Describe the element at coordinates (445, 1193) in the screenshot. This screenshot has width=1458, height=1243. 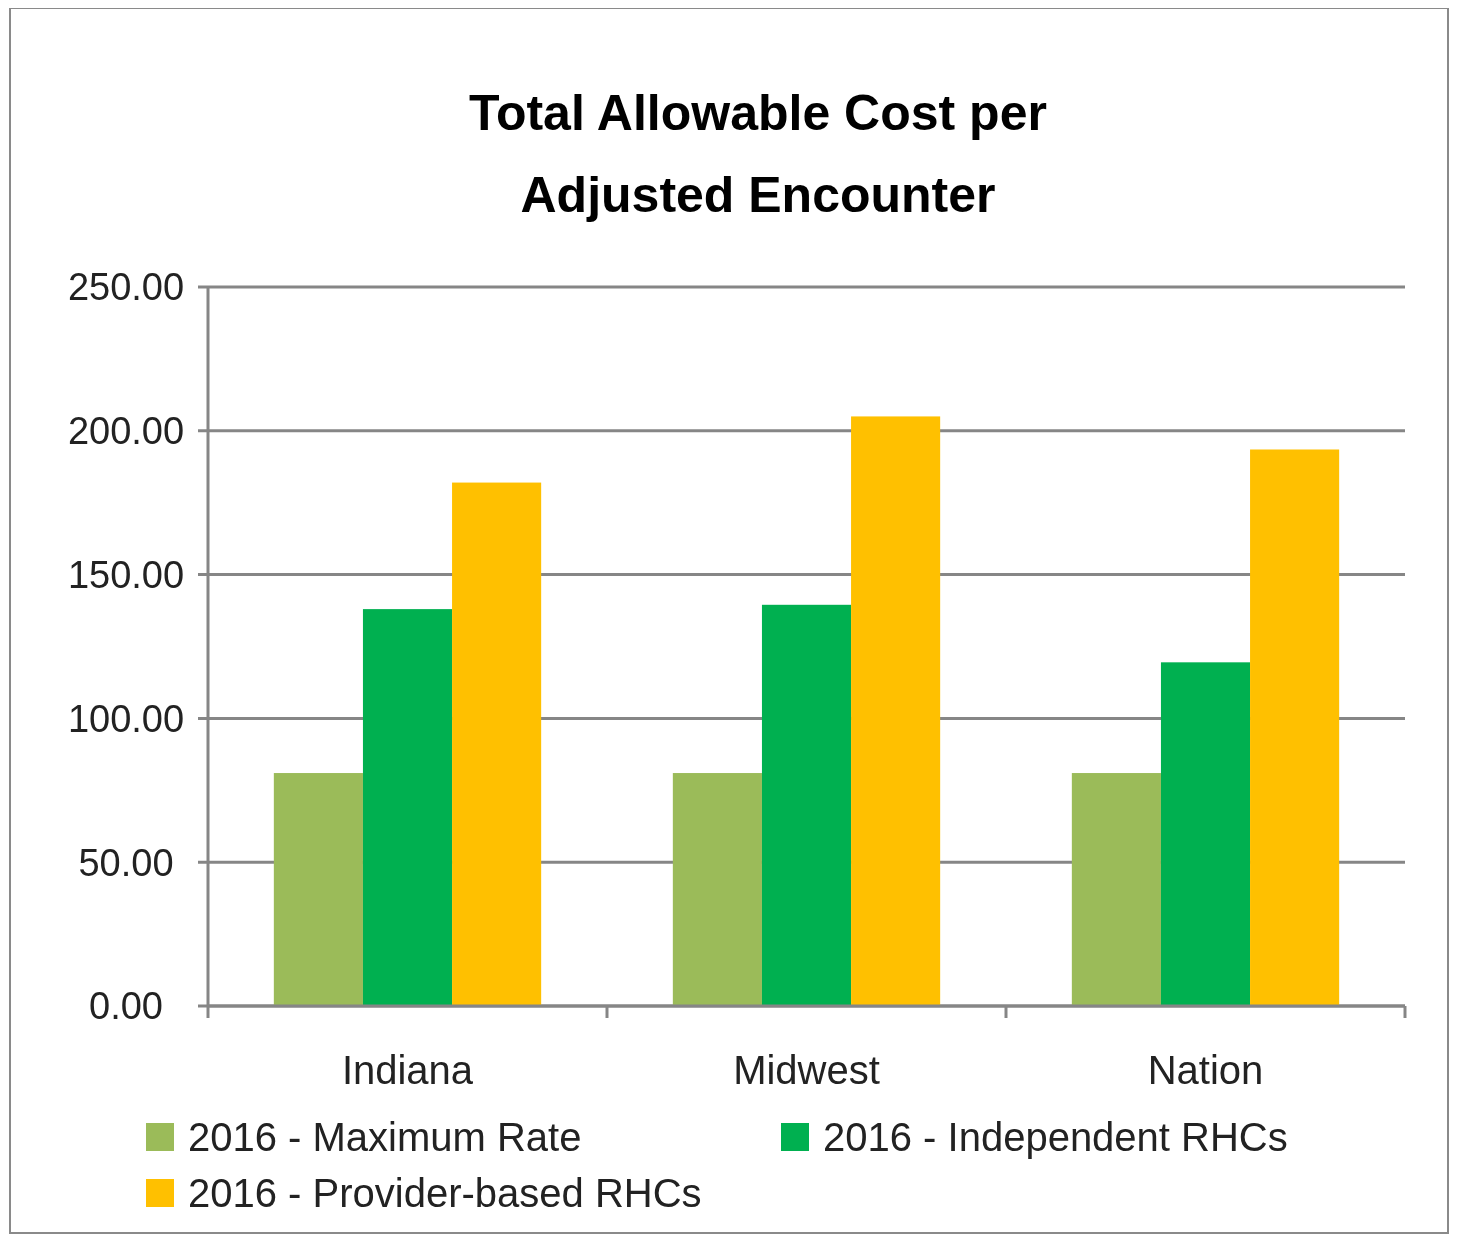
I see `legend-label: 2016 - Provider-based RHCs` at that location.